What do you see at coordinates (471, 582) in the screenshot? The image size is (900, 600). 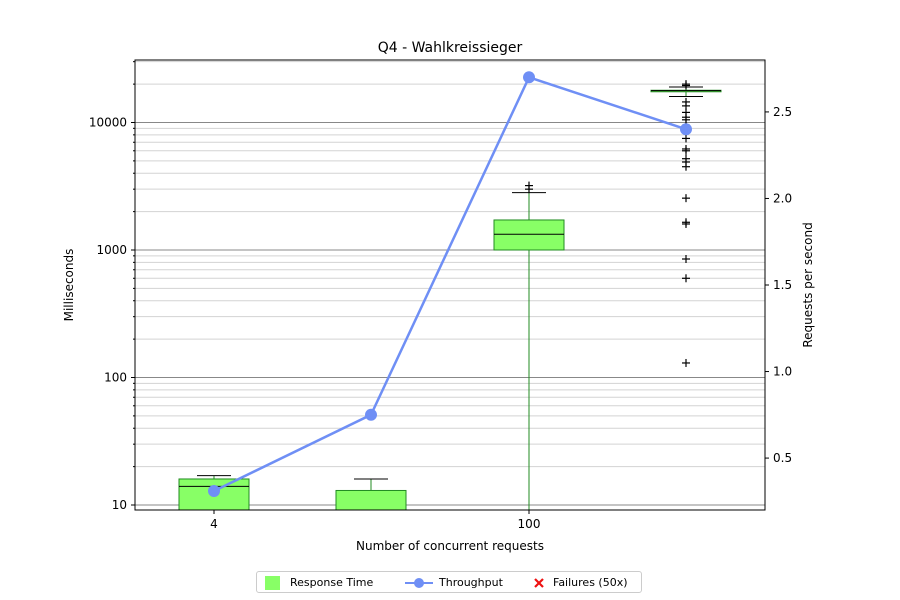 I see `legend-label-throughput: Throughput` at bounding box center [471, 582].